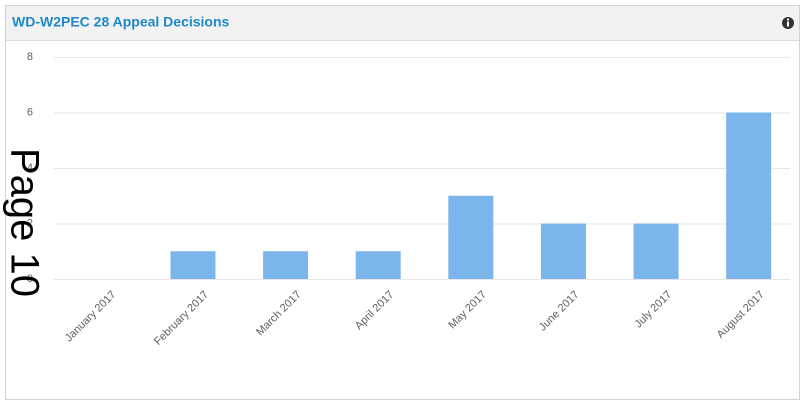 Image resolution: width=805 pixels, height=408 pixels. Describe the element at coordinates (30, 168) in the screenshot. I see `y-tick-label: 4` at that location.